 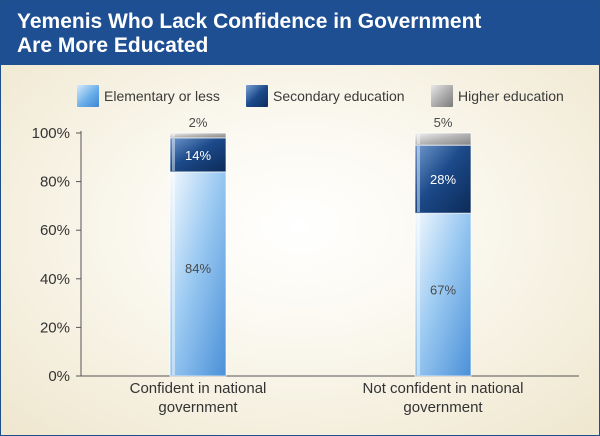 What do you see at coordinates (198, 388) in the screenshot?
I see `x-tick-label-confident-line-1: Confident in national` at bounding box center [198, 388].